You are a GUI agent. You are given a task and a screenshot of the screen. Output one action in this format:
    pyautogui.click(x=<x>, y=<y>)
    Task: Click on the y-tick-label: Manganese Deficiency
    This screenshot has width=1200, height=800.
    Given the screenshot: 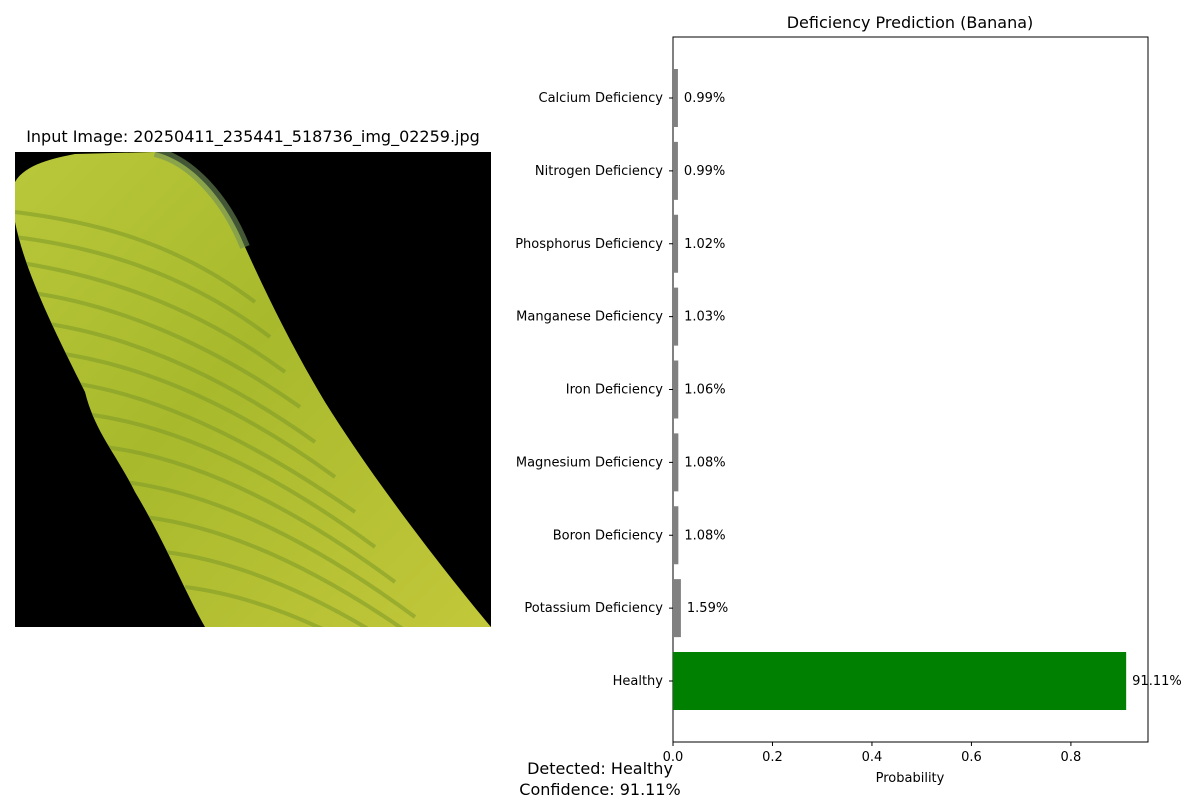 What is the action you would take?
    pyautogui.click(x=589, y=317)
    